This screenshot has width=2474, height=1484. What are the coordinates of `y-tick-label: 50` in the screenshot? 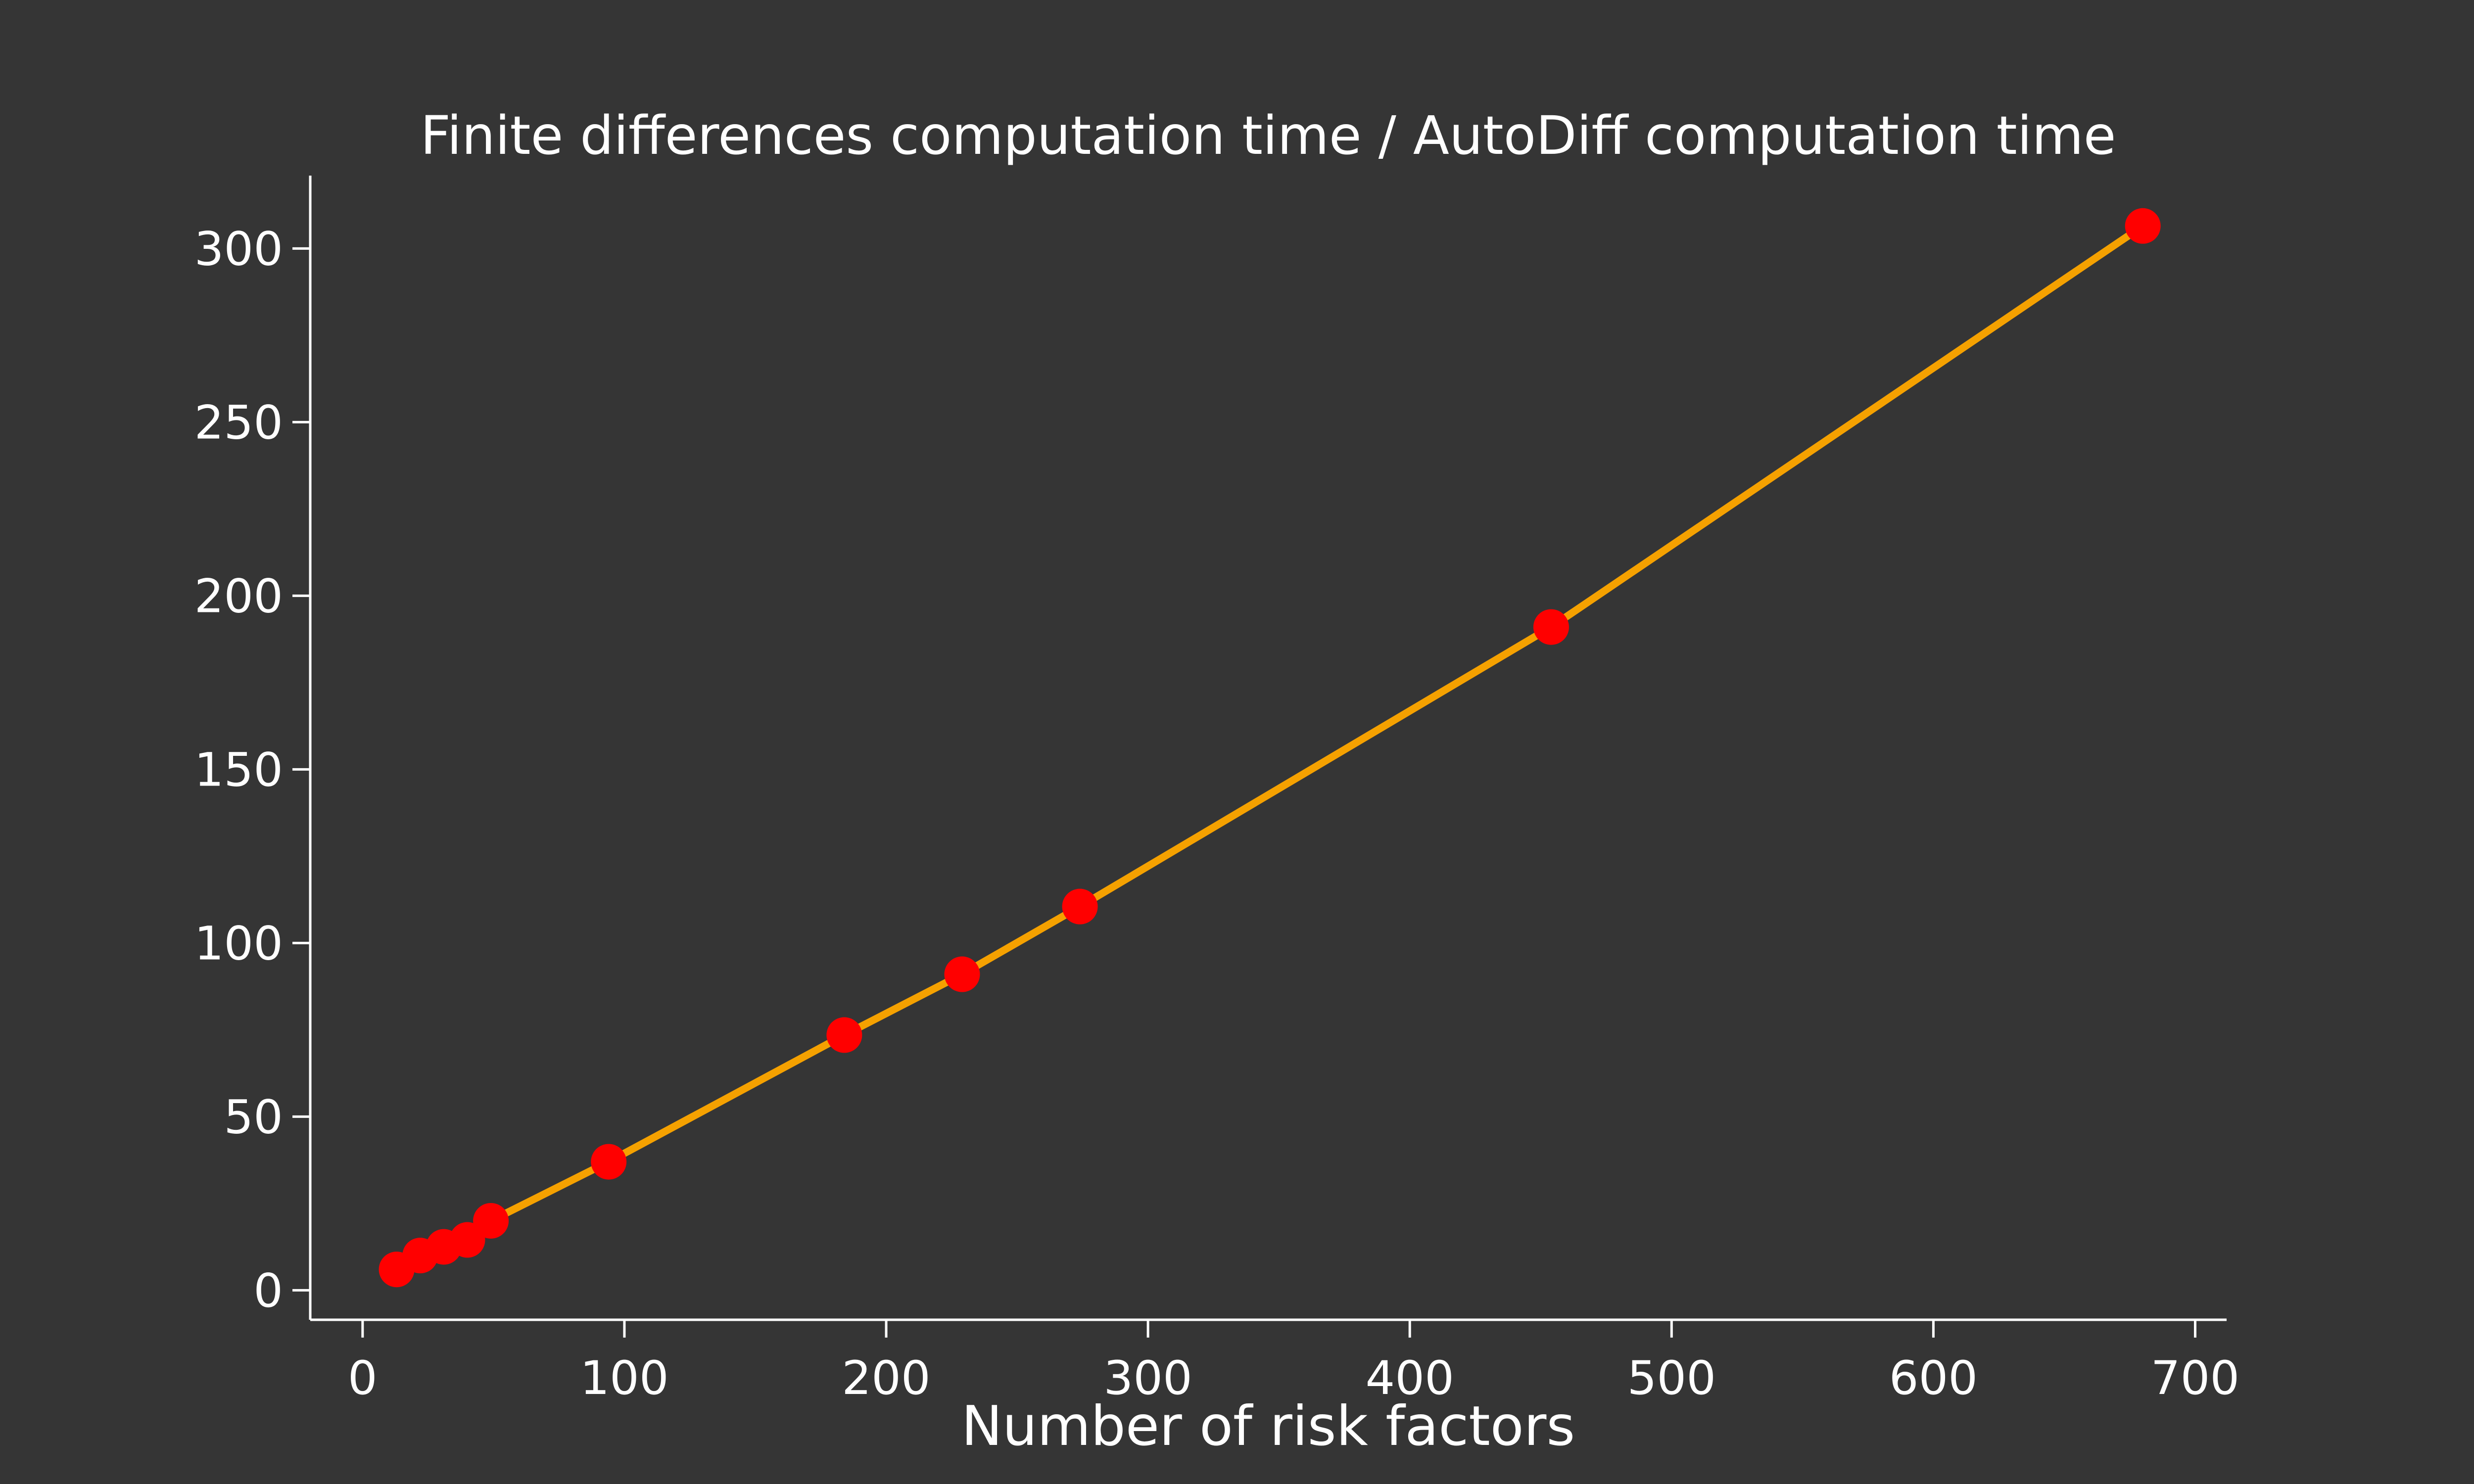 It's located at (253, 1117).